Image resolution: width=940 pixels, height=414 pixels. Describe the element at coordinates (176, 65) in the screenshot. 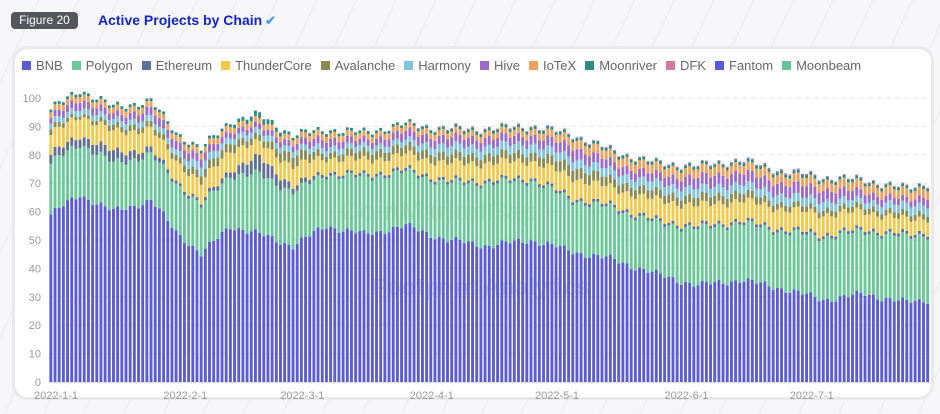

I see `legend-item-ethereum: Ethereum` at that location.